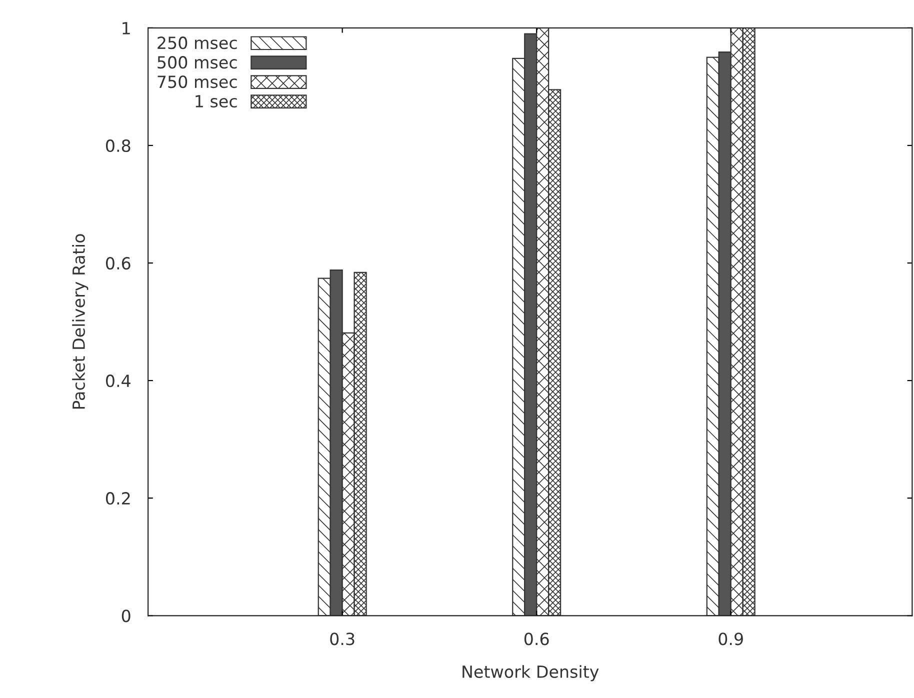  What do you see at coordinates (118, 381) in the screenshot?
I see `y-tick-label: 0.4` at bounding box center [118, 381].